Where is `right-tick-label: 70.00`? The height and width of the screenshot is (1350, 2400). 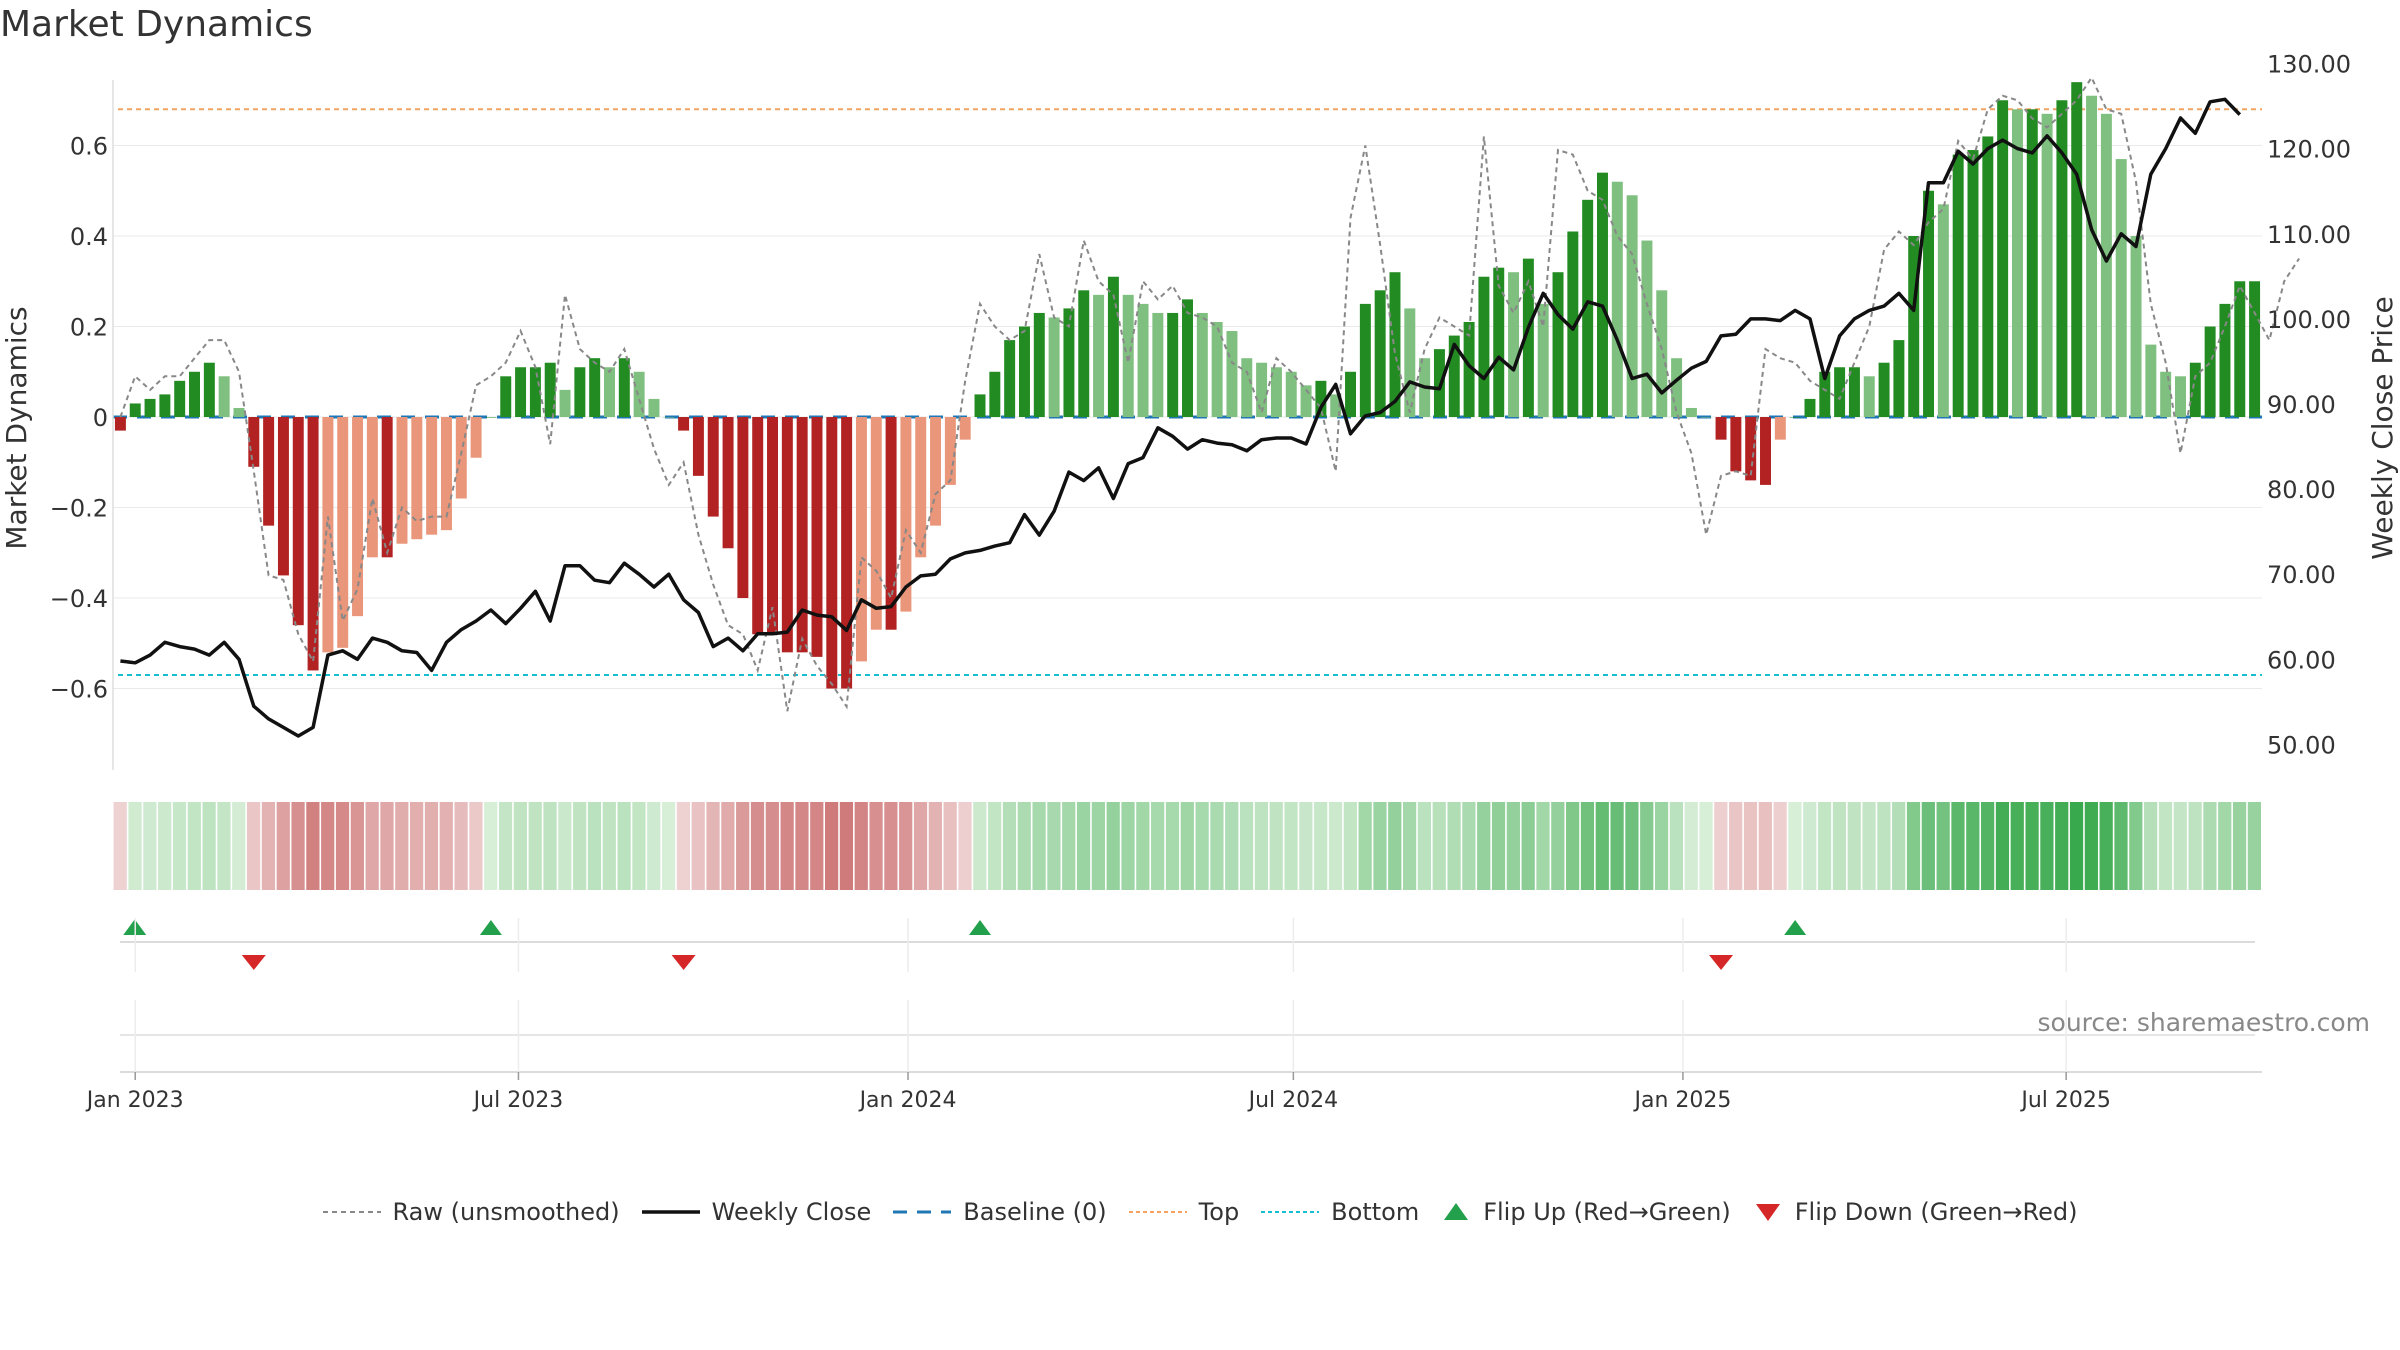
right-tick-label: 70.00 is located at coordinates (2301, 575).